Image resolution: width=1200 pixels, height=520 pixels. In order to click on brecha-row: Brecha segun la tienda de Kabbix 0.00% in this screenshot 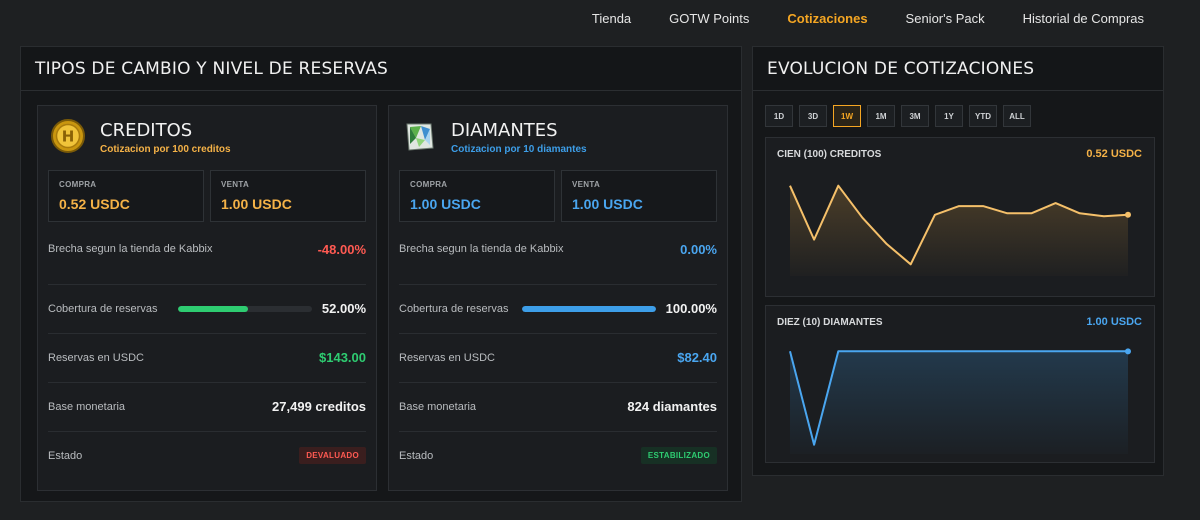, I will do `click(558, 249)`.